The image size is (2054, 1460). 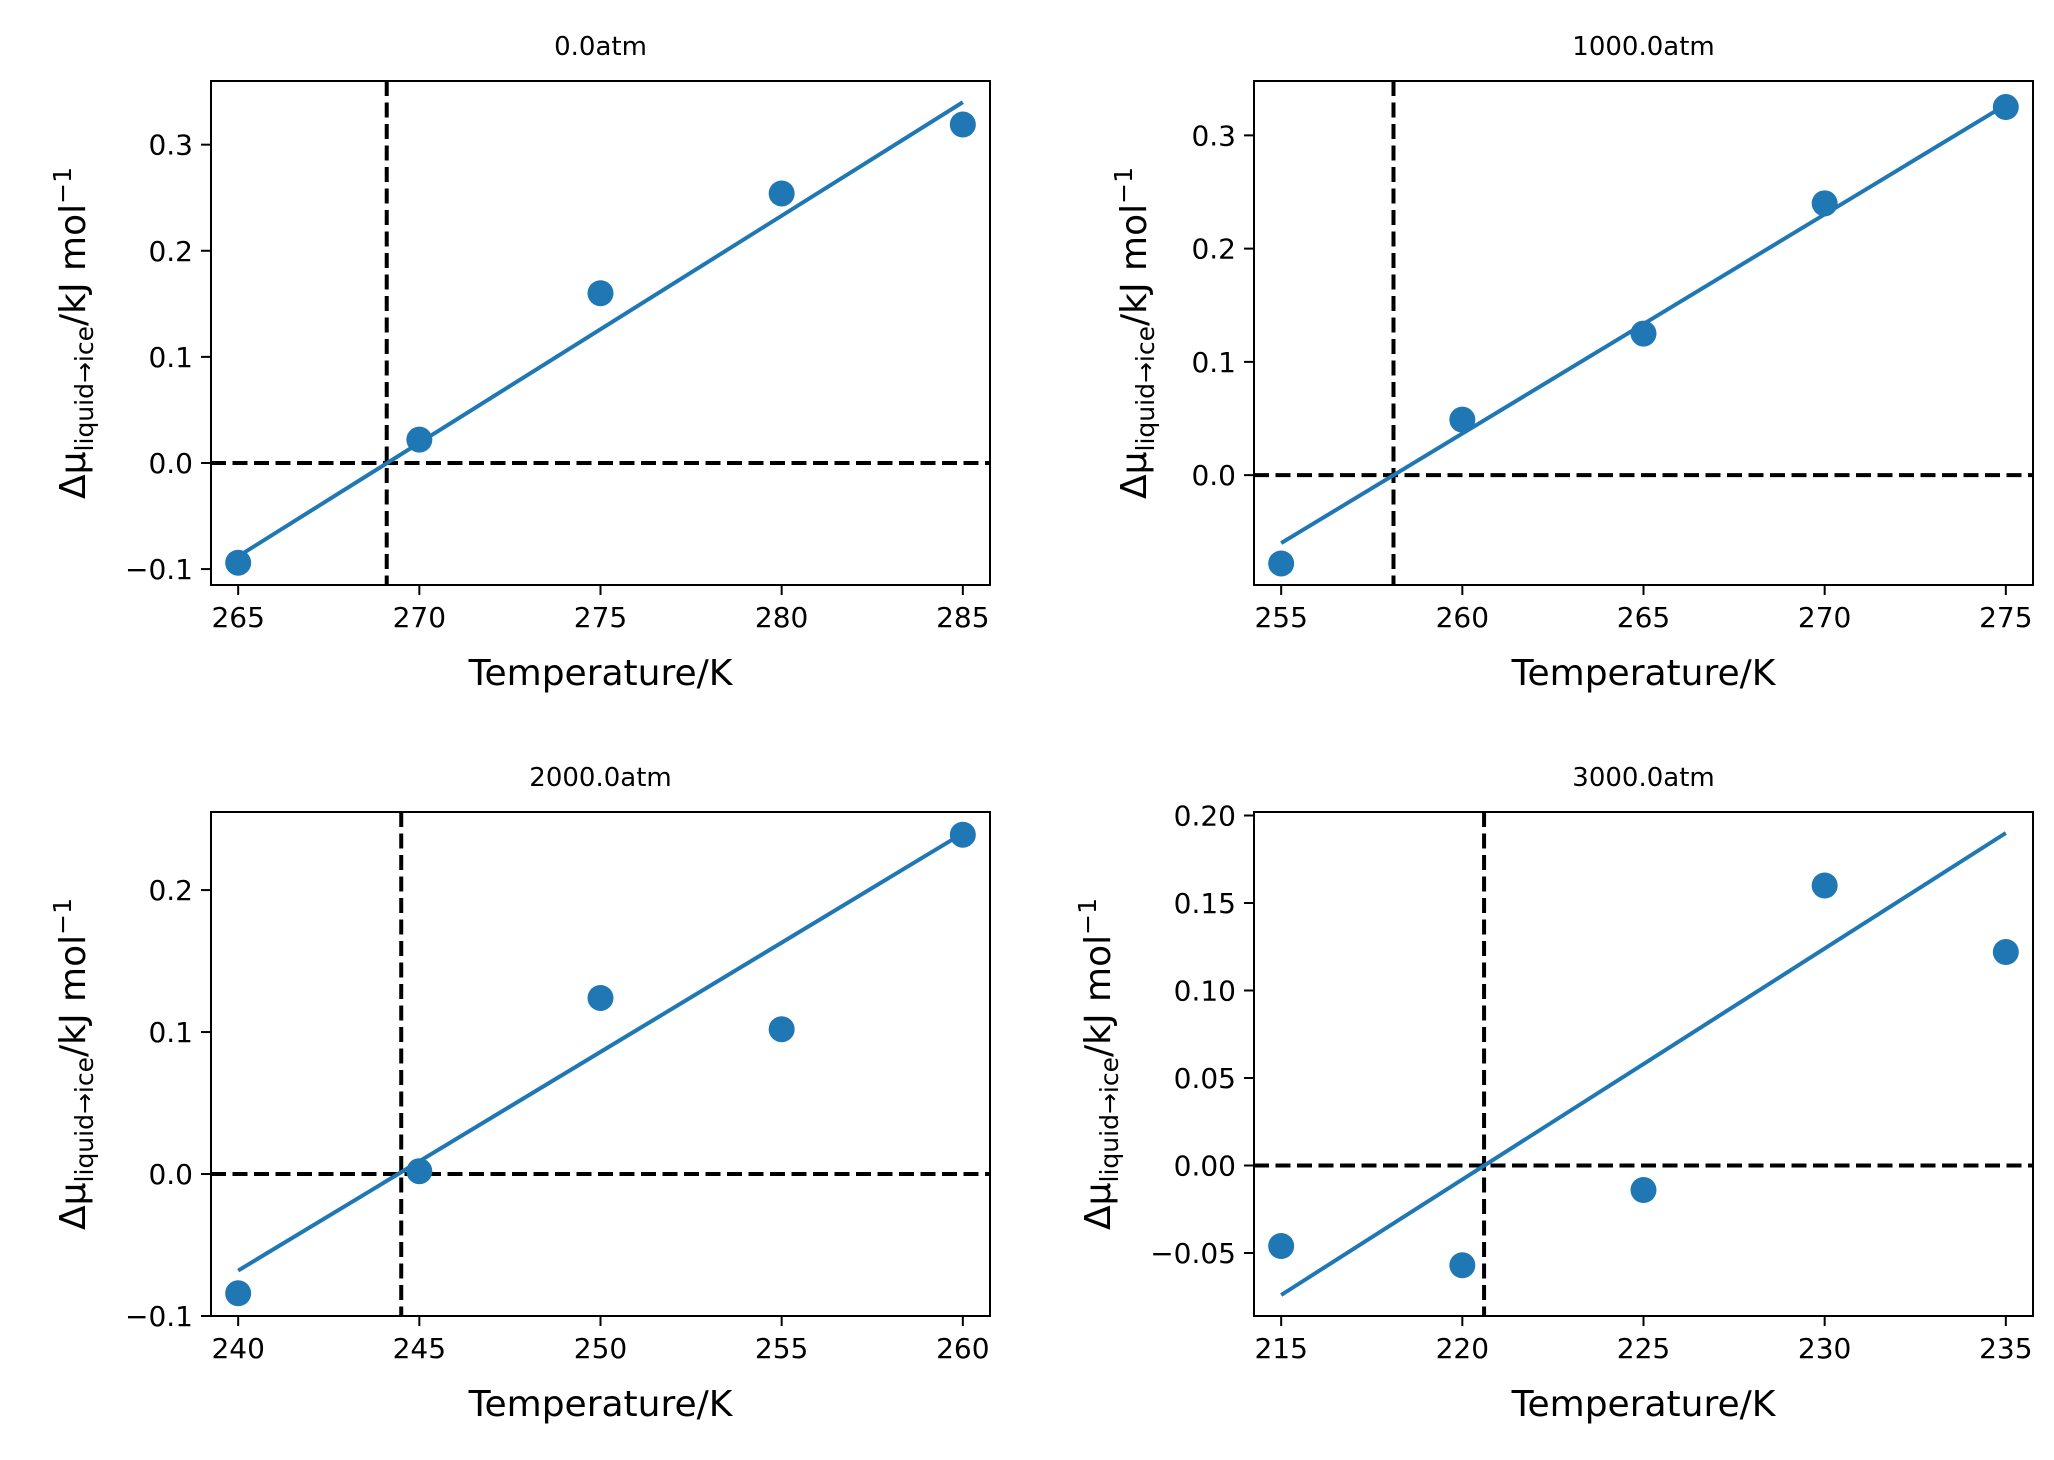 I want to click on y-tick-label: 0.20, so click(x=1205, y=816).